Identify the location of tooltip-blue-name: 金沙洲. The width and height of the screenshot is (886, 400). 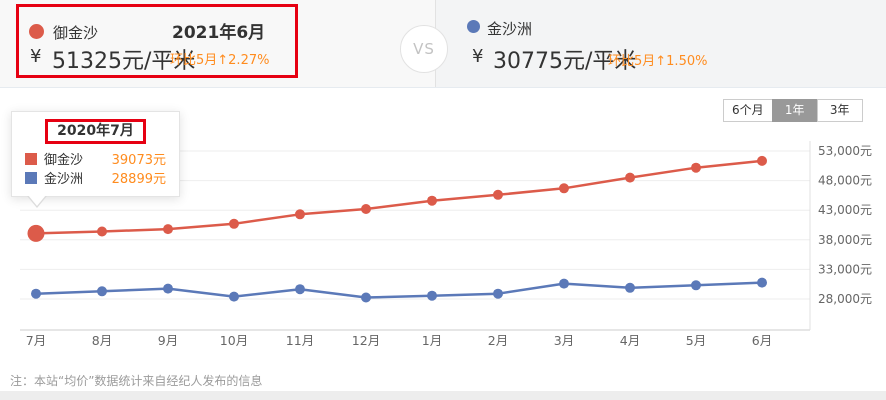
(64, 179).